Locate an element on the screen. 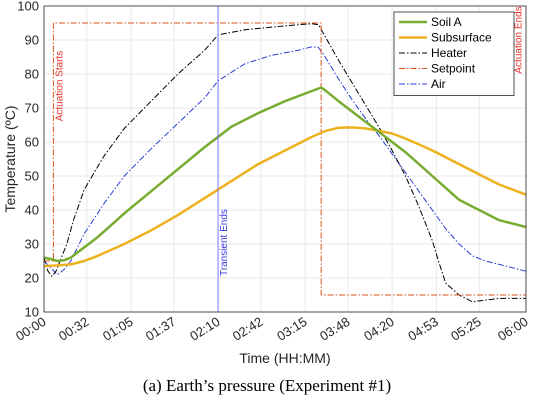 This screenshot has width=534, height=406. y-axis: 10 20 30 40 50 60 70 80 90 100 is located at coordinates (28, 160).